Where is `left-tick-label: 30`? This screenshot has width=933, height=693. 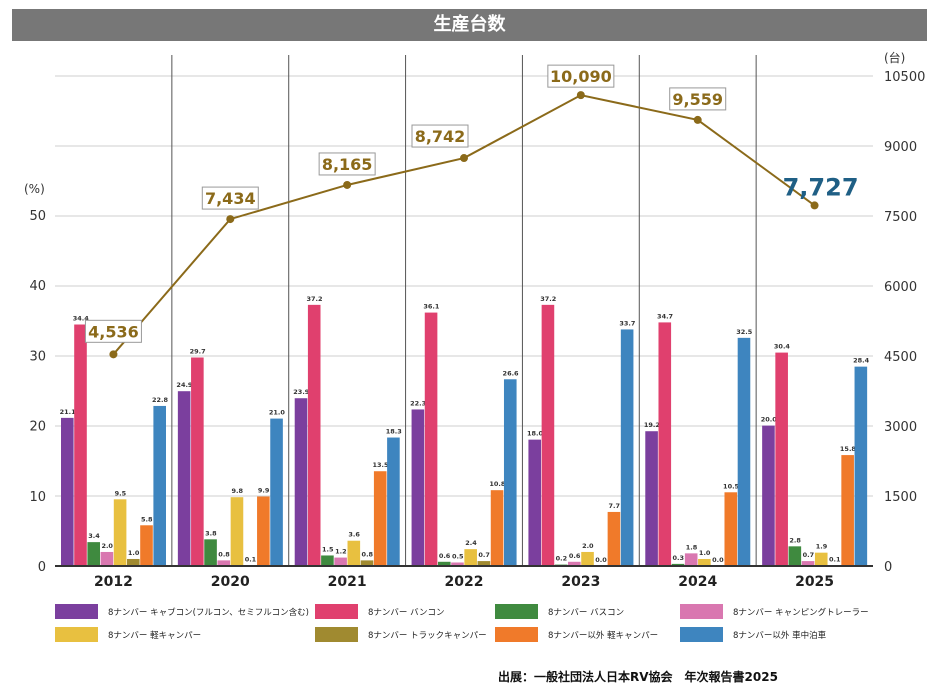 left-tick-label: 30 is located at coordinates (37, 356).